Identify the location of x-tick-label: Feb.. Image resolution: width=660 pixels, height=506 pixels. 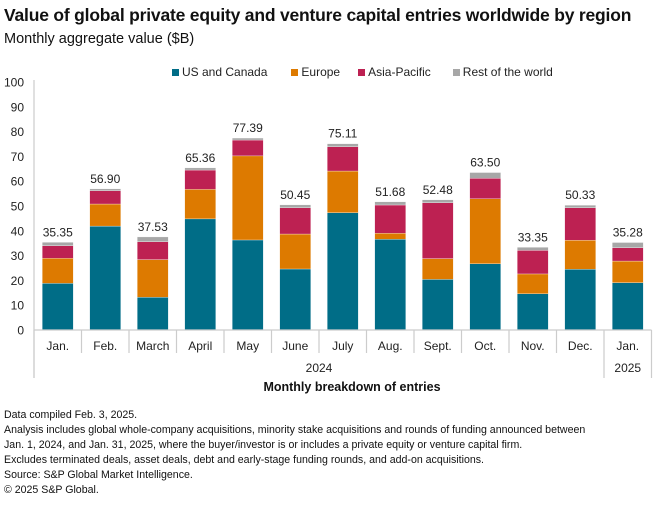
(105, 346).